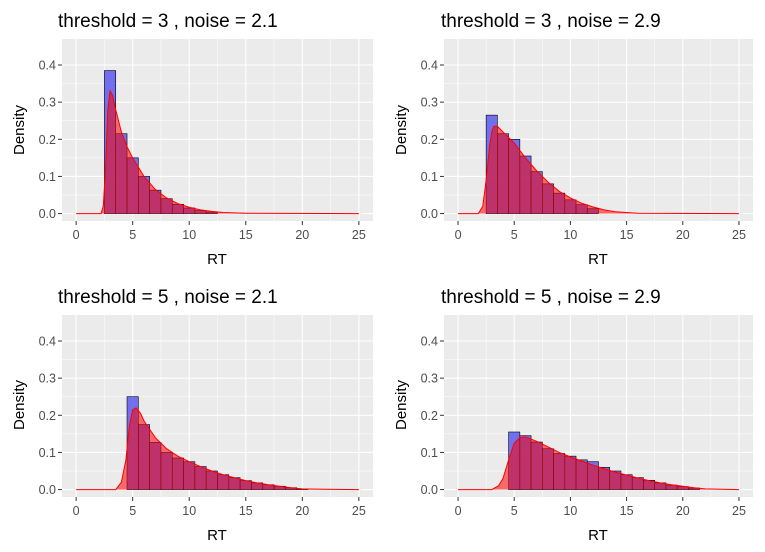 The image size is (765, 552). What do you see at coordinates (551, 21) in the screenshot?
I see `panel-title: threshold = 3 , noise = 2.9` at bounding box center [551, 21].